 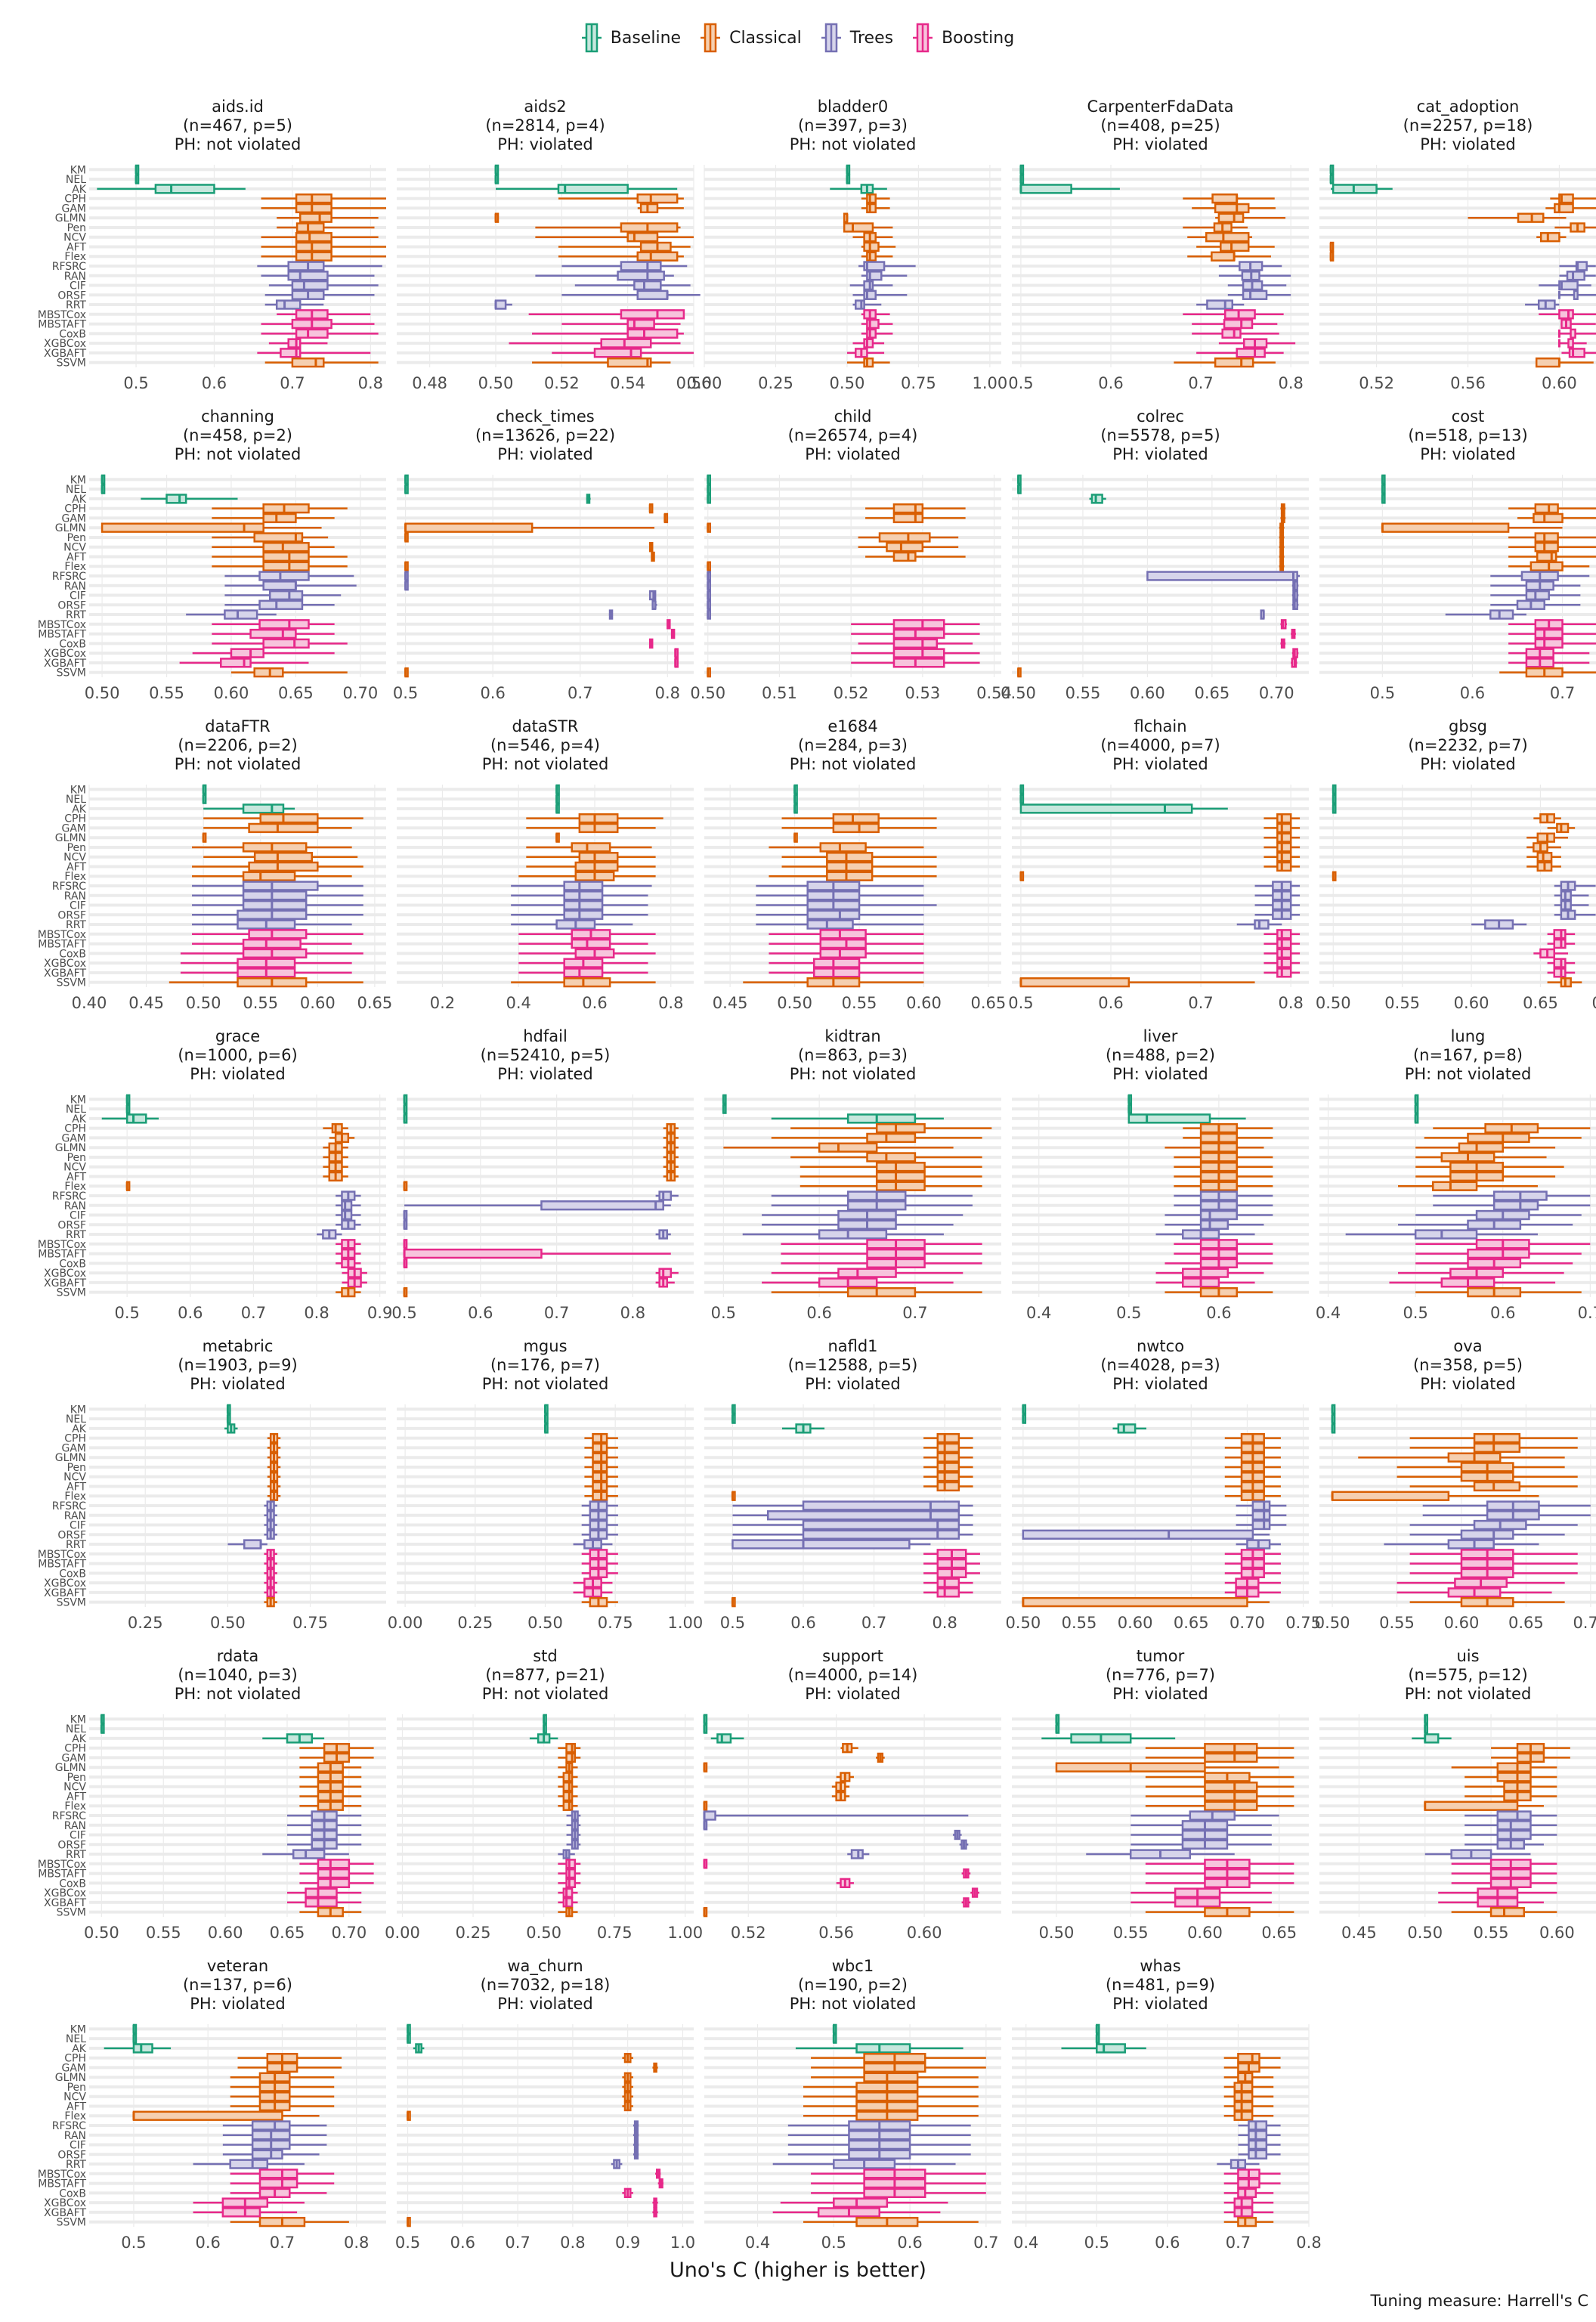 I want to click on box-MBSTCox, so click(x=278, y=2174).